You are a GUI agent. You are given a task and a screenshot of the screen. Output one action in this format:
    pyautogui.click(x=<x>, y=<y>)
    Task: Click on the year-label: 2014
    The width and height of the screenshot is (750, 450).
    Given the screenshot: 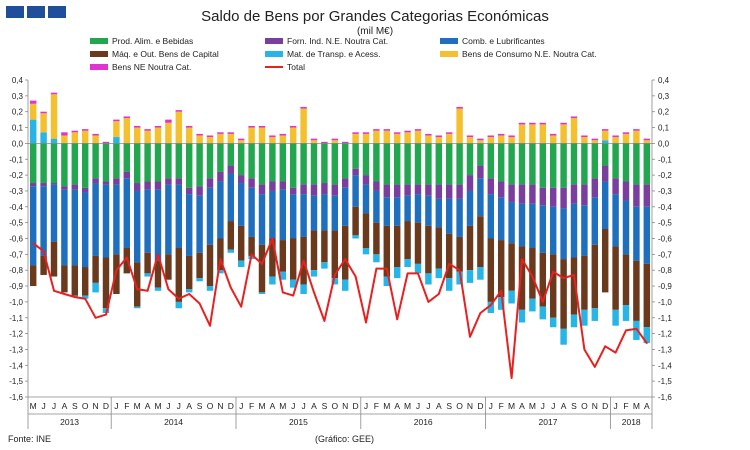 What is the action you would take?
    pyautogui.click(x=173, y=422)
    